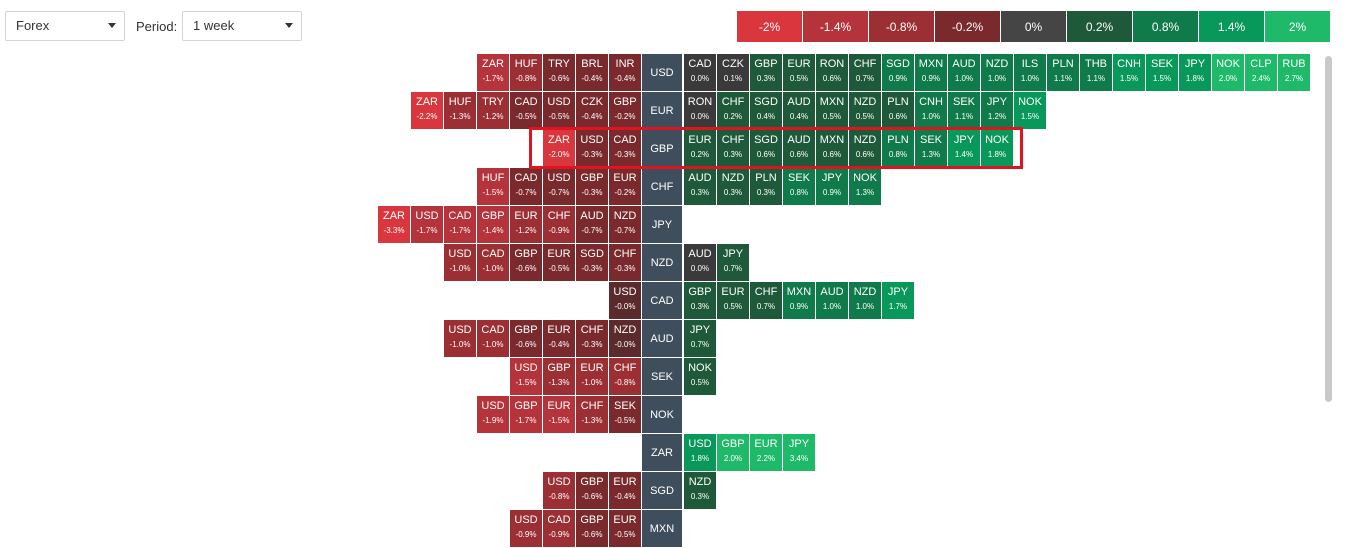 The width and height of the screenshot is (1345, 548). Describe the element at coordinates (997, 72) in the screenshot. I see `pair-cell-usd-nzd: NZD 1.0%` at that location.